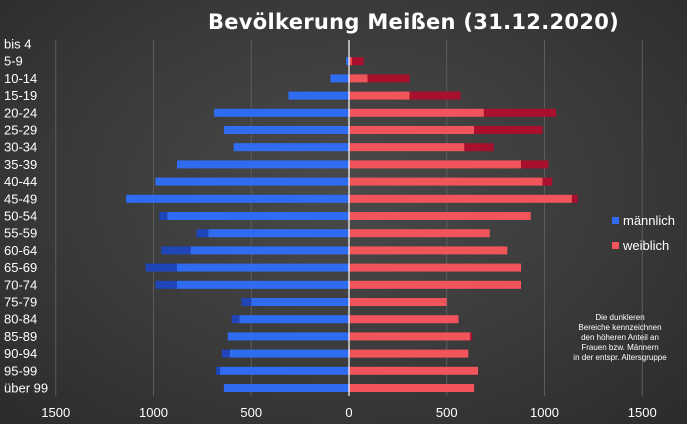 This screenshot has width=687, height=424. I want to click on category-label: 50-54, so click(20, 216).